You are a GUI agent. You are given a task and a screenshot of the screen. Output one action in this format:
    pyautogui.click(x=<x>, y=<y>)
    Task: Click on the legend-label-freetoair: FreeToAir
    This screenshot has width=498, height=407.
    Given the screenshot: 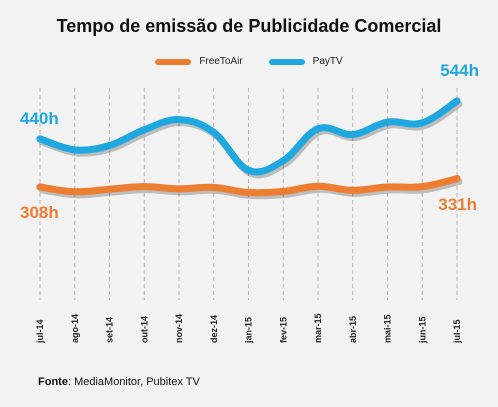 What is the action you would take?
    pyautogui.click(x=221, y=61)
    